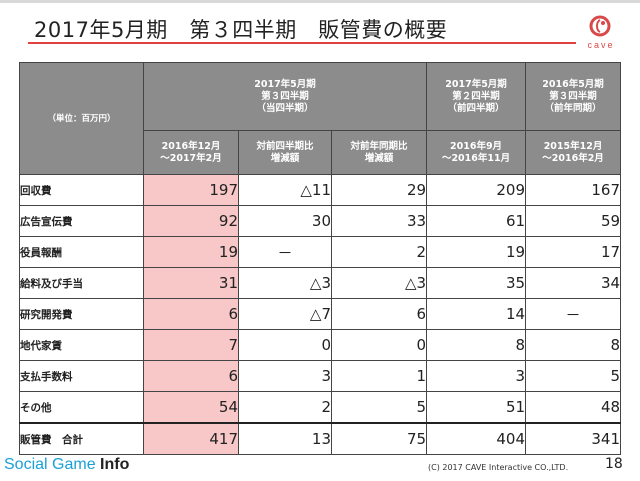  I want to click on row-label: 回収費, so click(81, 190).